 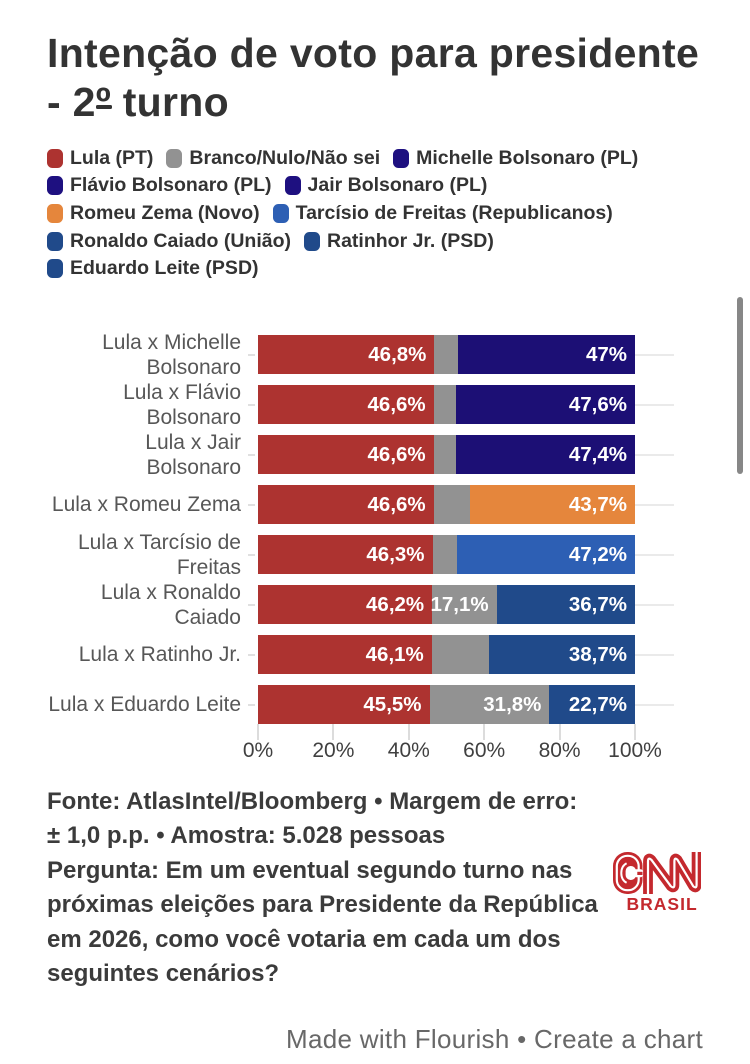 What do you see at coordinates (662, 904) in the screenshot?
I see `svg-text: BRASIL` at bounding box center [662, 904].